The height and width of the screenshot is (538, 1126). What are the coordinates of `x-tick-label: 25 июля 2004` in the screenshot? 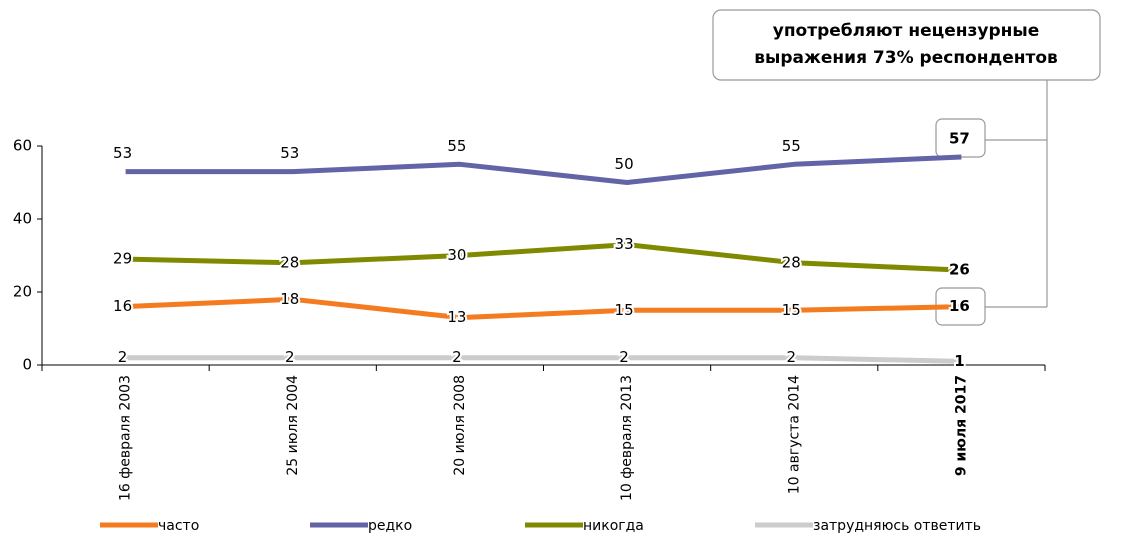 It's located at (293, 425).